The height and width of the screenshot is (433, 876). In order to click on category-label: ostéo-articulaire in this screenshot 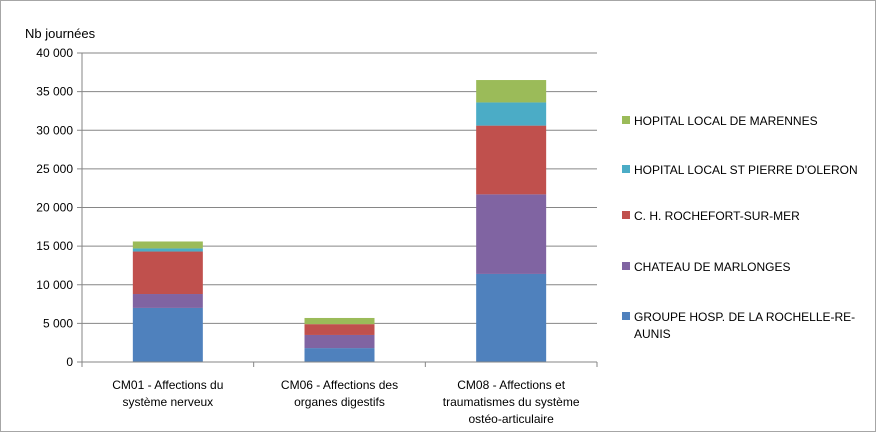, I will do `click(511, 419)`.